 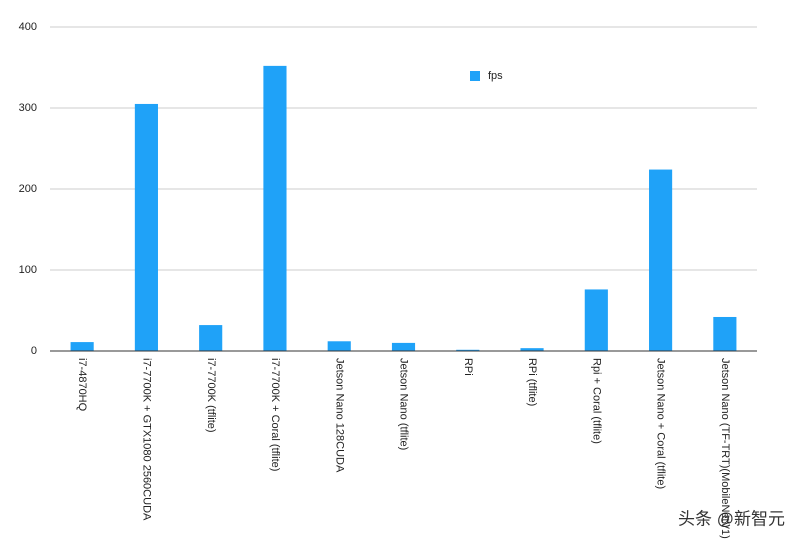 I want to click on y-tick-label: 400, so click(x=28, y=27).